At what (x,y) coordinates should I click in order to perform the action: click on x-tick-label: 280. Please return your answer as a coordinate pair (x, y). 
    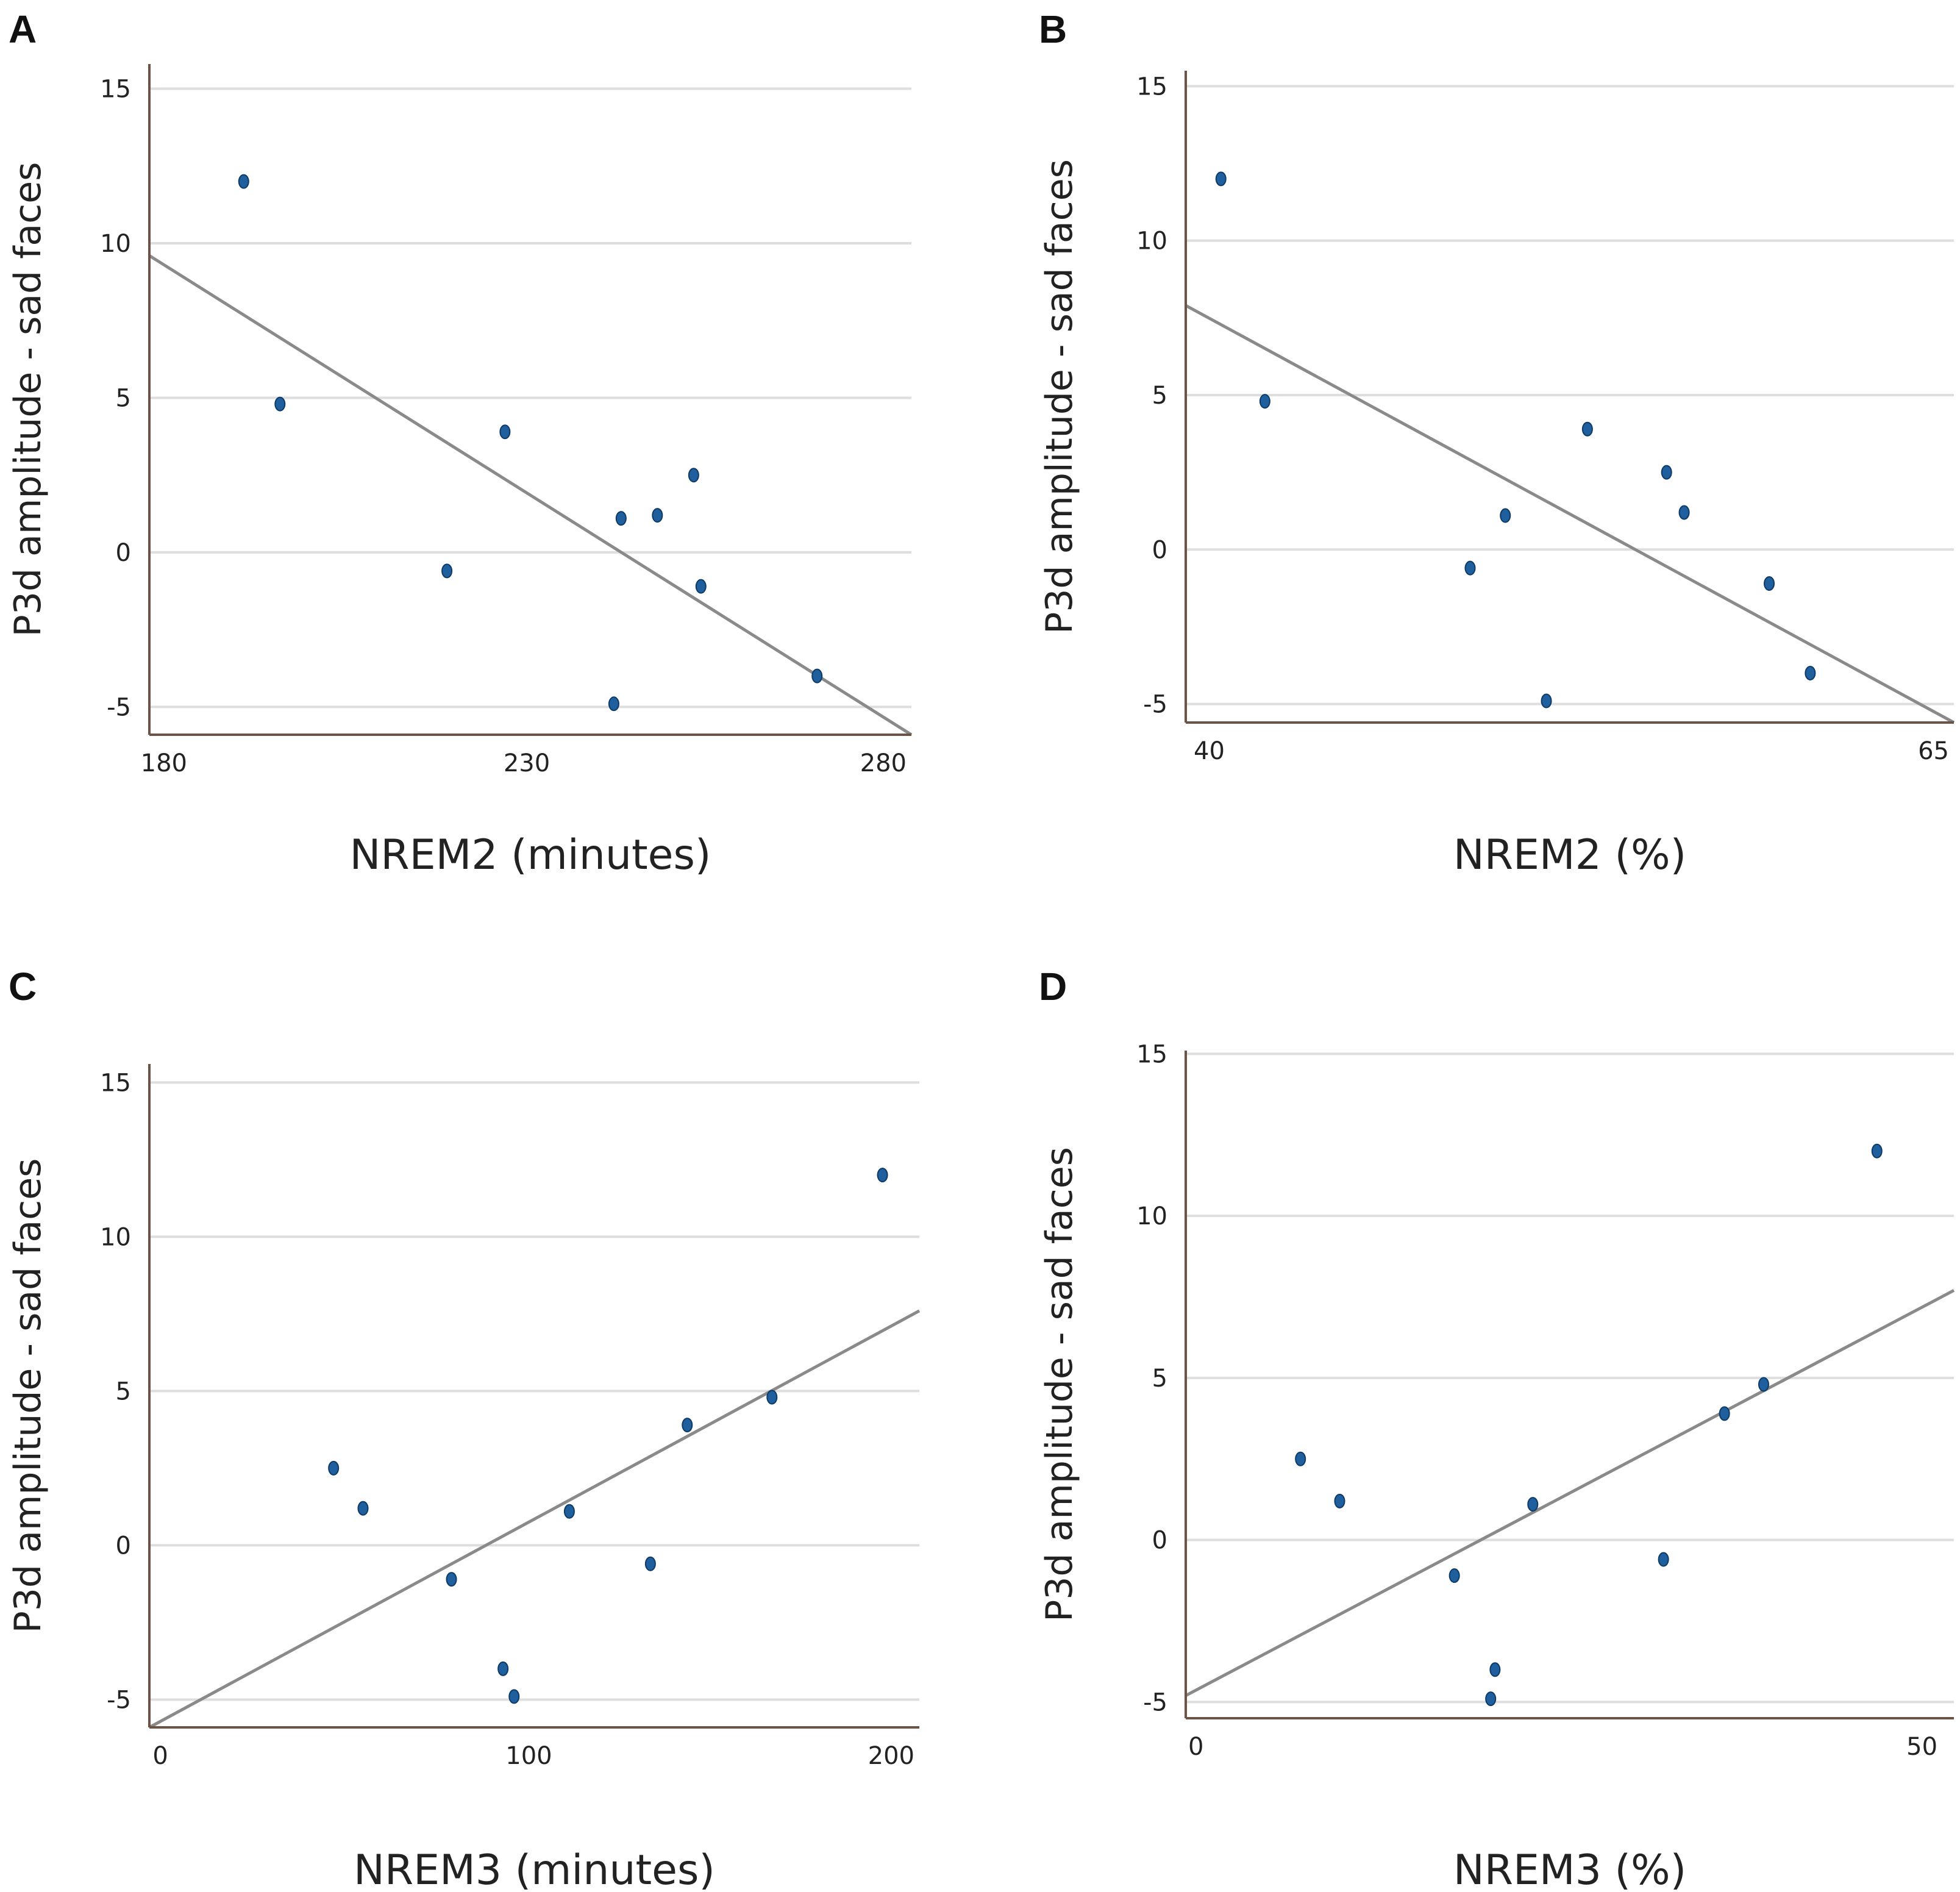
    Looking at the image, I should click on (883, 763).